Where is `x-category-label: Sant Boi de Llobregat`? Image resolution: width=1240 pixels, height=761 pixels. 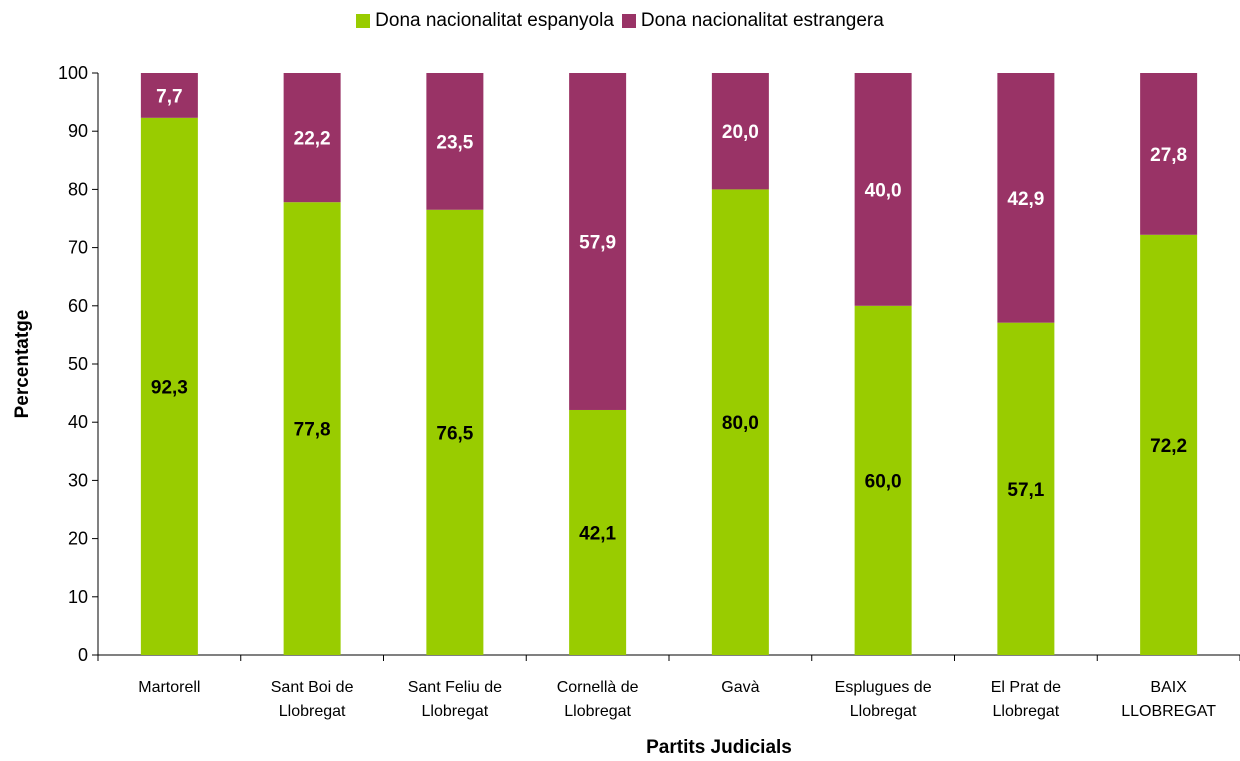 x-category-label: Sant Boi de Llobregat is located at coordinates (312, 699).